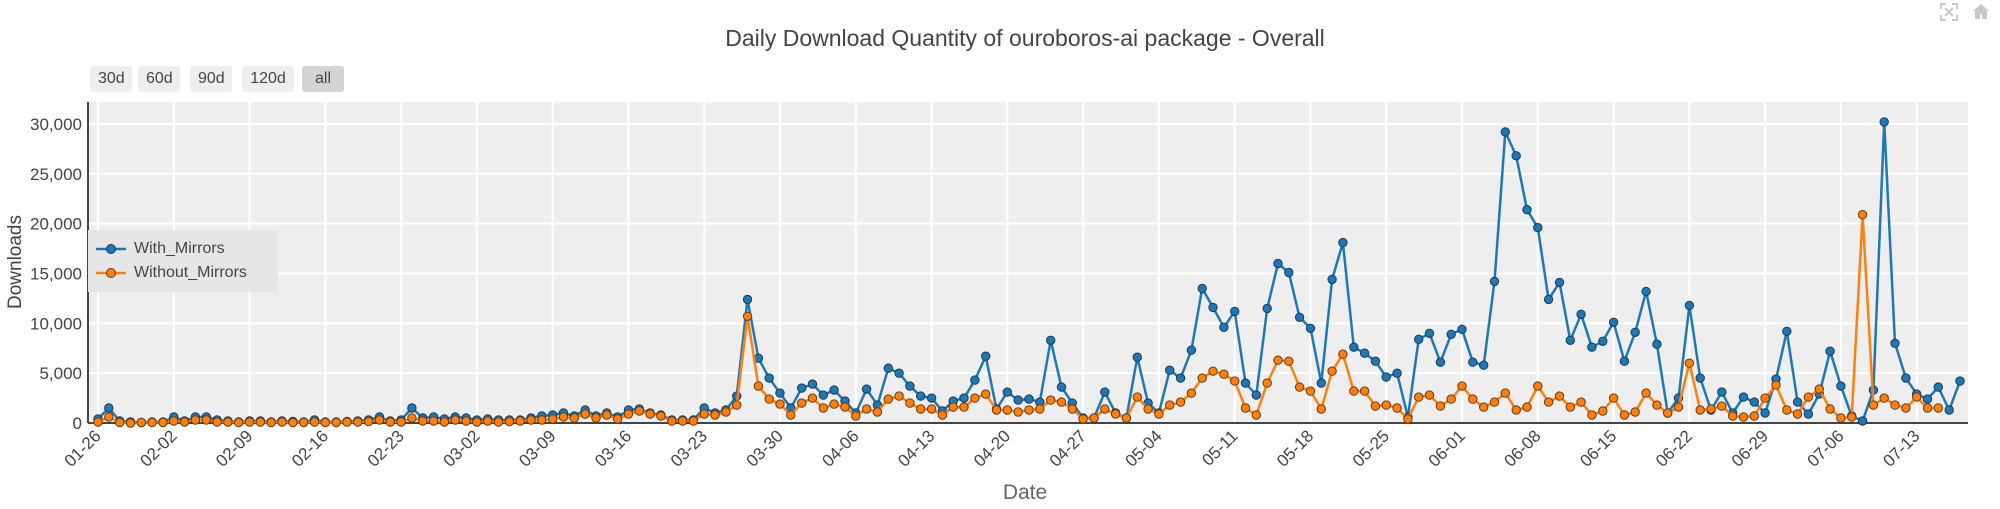 This screenshot has width=2000, height=509. I want to click on legend-item-with-mirrors: With_Mirrors, so click(160, 249).